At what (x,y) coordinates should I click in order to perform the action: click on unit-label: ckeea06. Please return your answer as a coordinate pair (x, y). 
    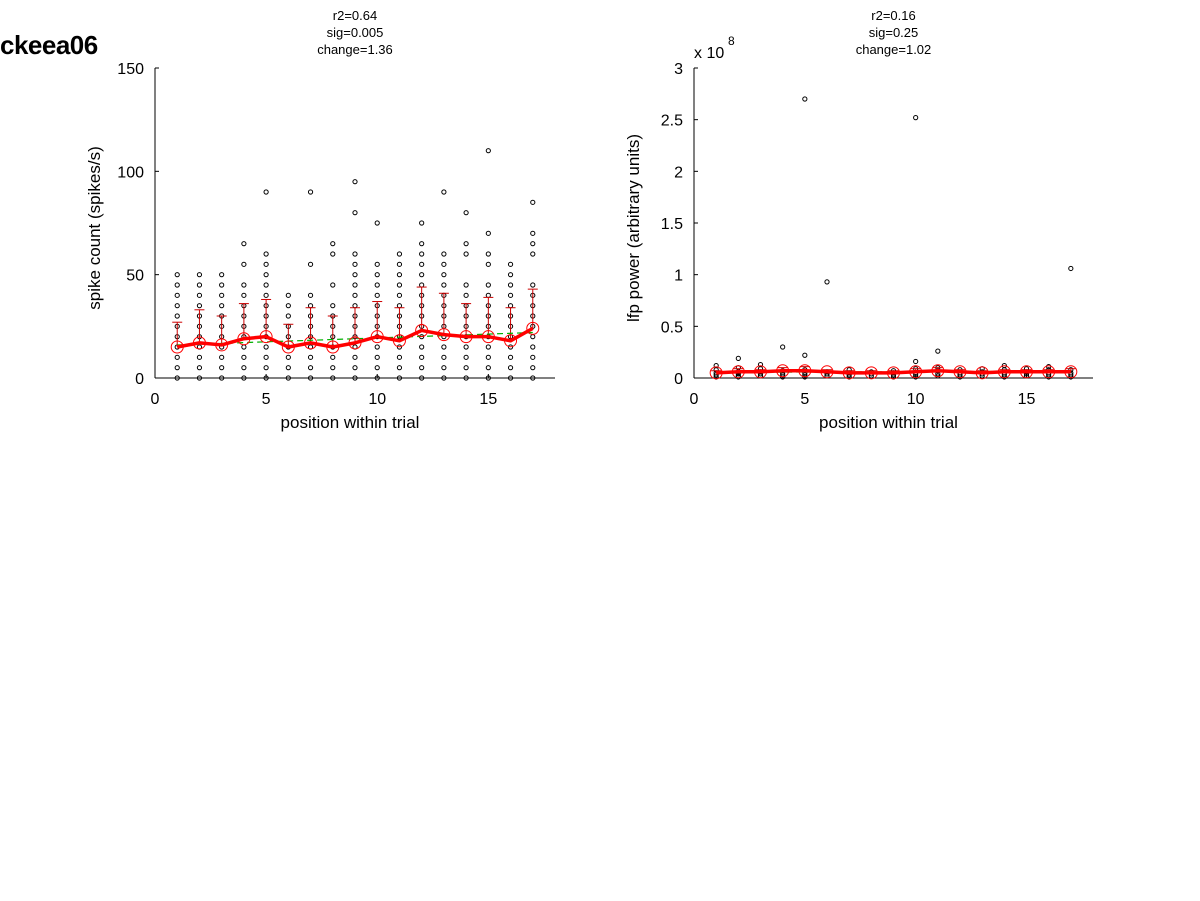
    Looking at the image, I should click on (49, 45).